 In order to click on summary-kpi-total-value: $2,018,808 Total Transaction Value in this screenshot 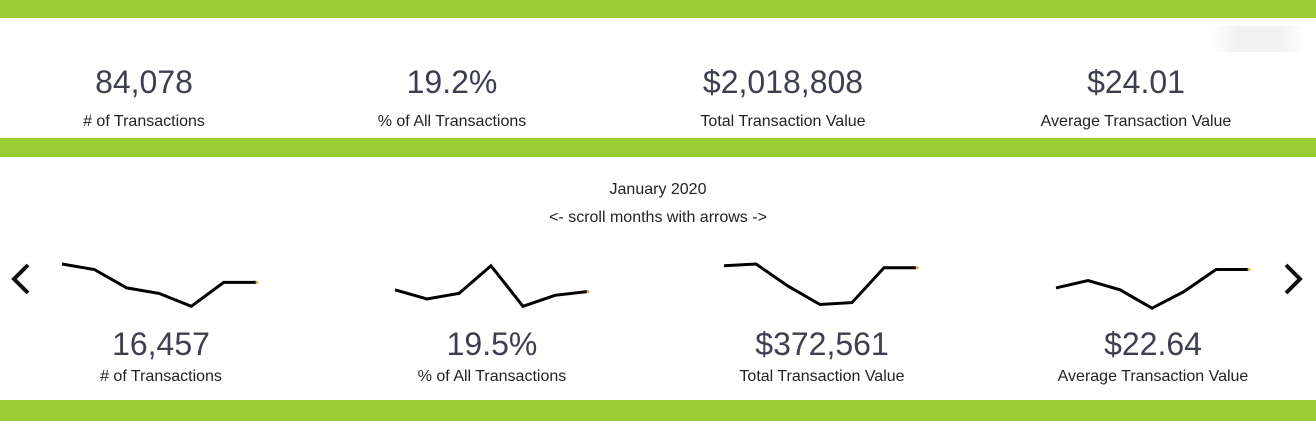, I will do `click(783, 100)`.